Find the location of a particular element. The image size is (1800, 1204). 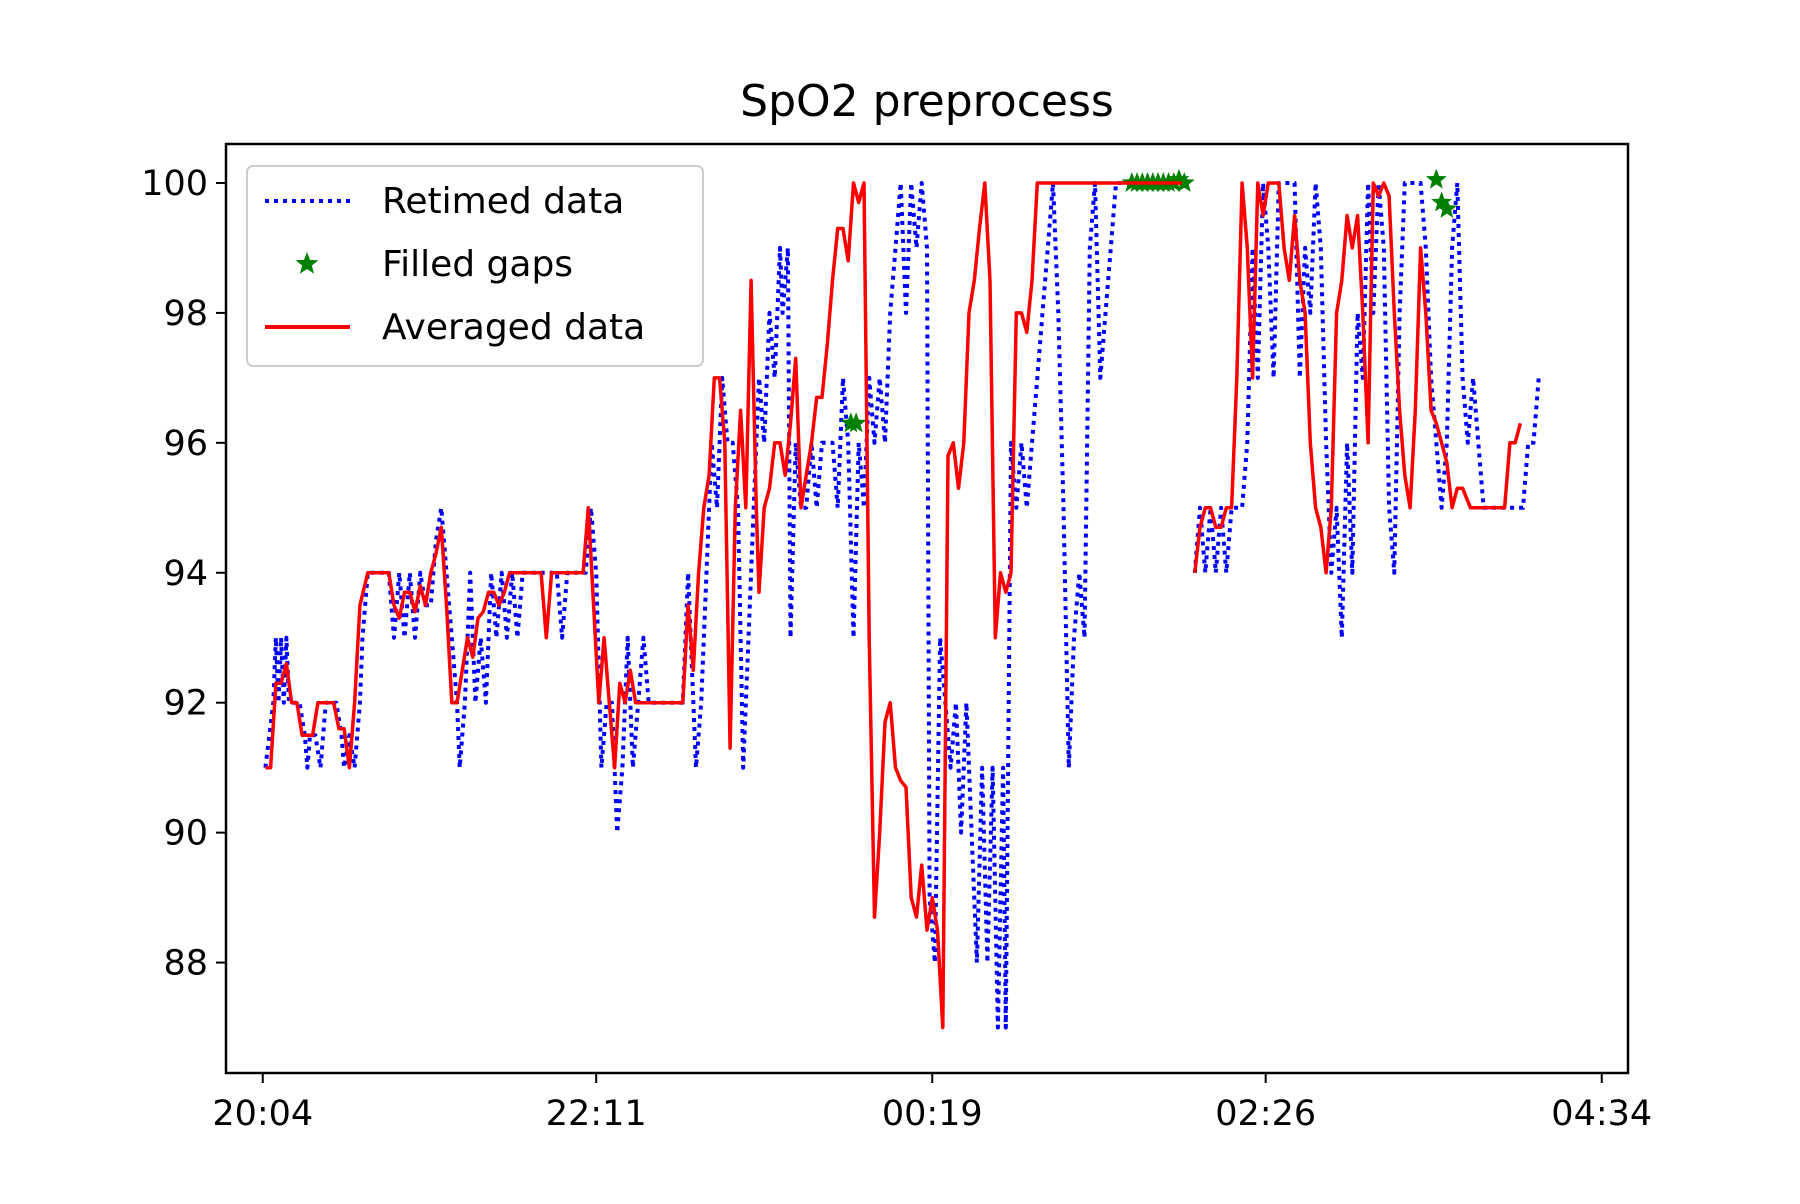

legend: Retimed data Filled gaps Averaged data is located at coordinates (475, 266).